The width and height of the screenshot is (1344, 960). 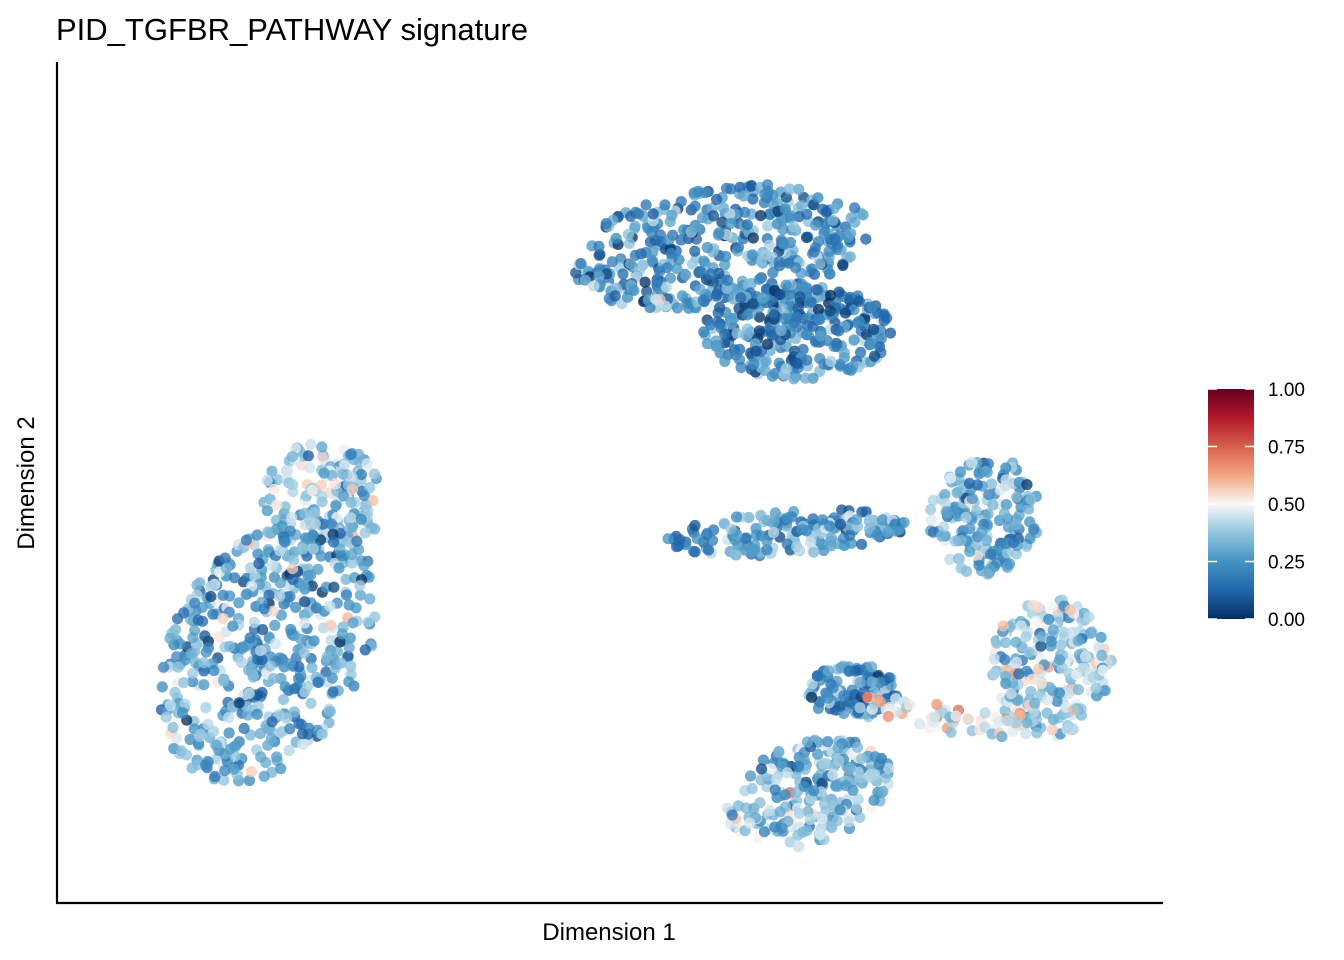 I want to click on colorbar-tick-label: 0.50, so click(x=1286, y=505).